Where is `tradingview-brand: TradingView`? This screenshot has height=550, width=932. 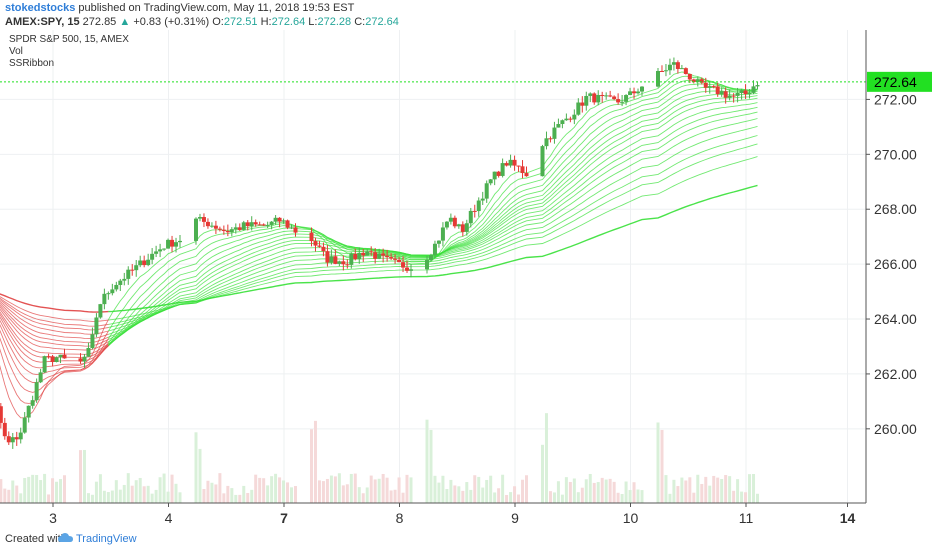
tradingview-brand: TradingView is located at coordinates (106, 539).